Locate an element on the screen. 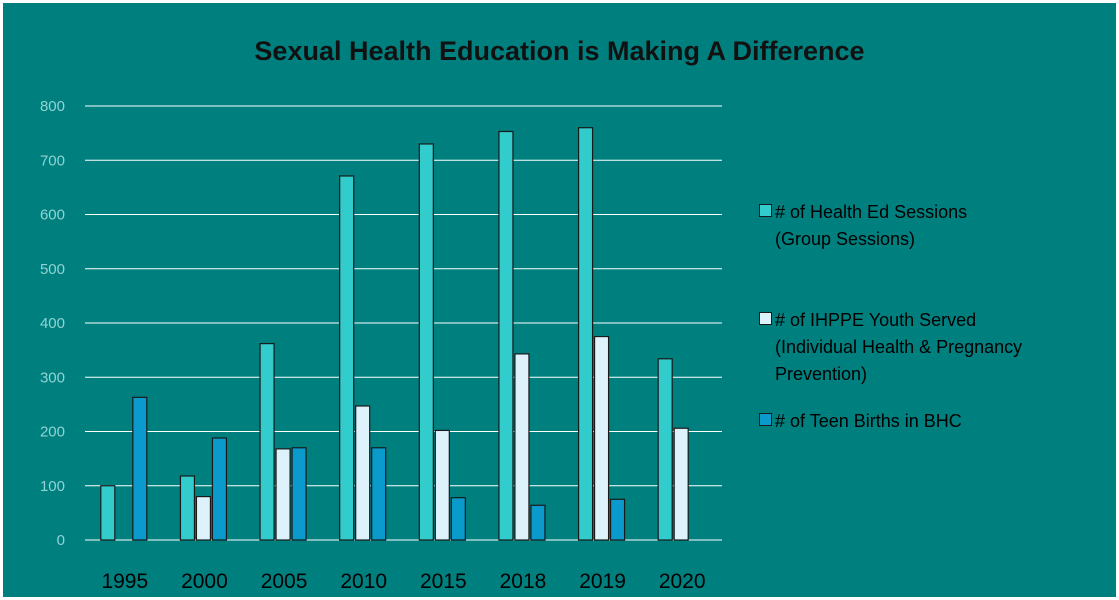 The width and height of the screenshot is (1119, 600). bar-series-0-2015 is located at coordinates (426, 342).